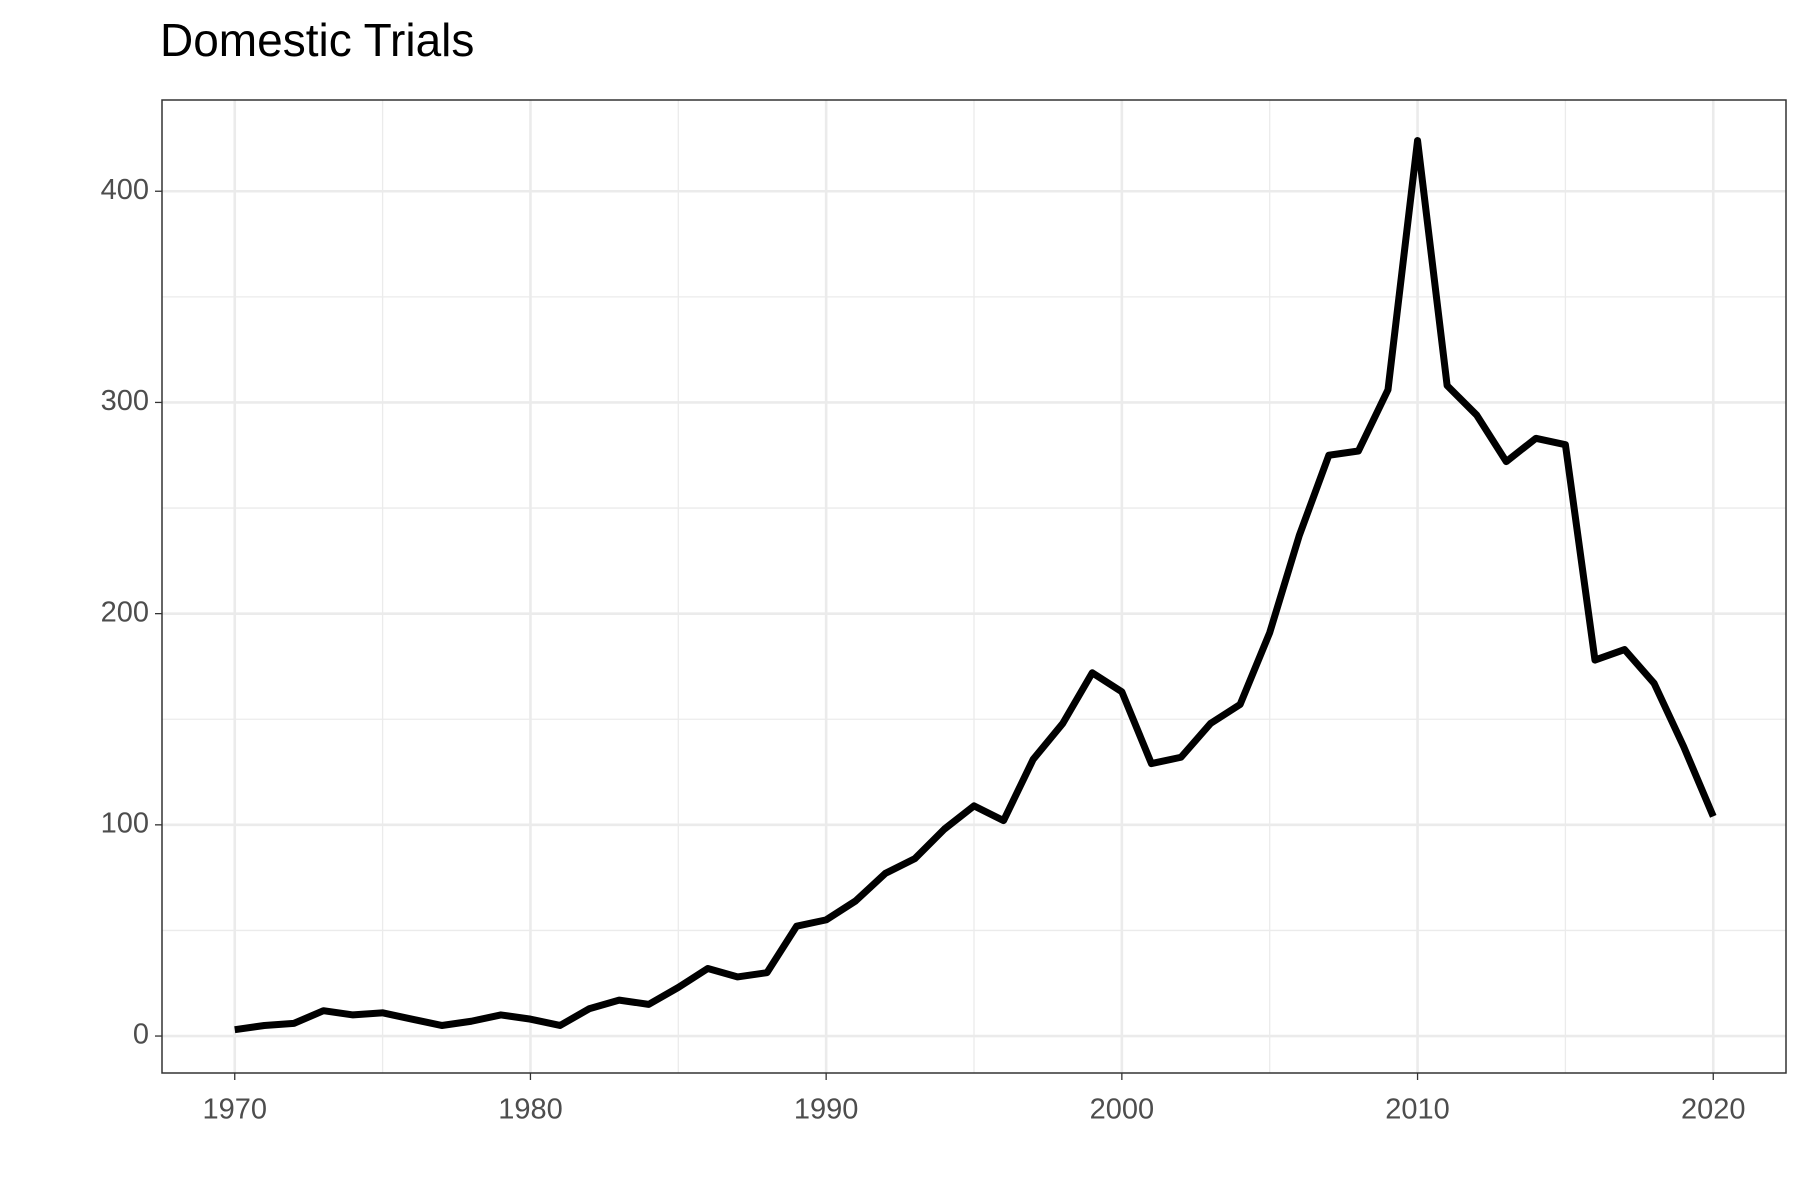 This screenshot has height=1200, width=1800. Describe the element at coordinates (234, 1110) in the screenshot. I see `x-tick-label: 1970` at that location.